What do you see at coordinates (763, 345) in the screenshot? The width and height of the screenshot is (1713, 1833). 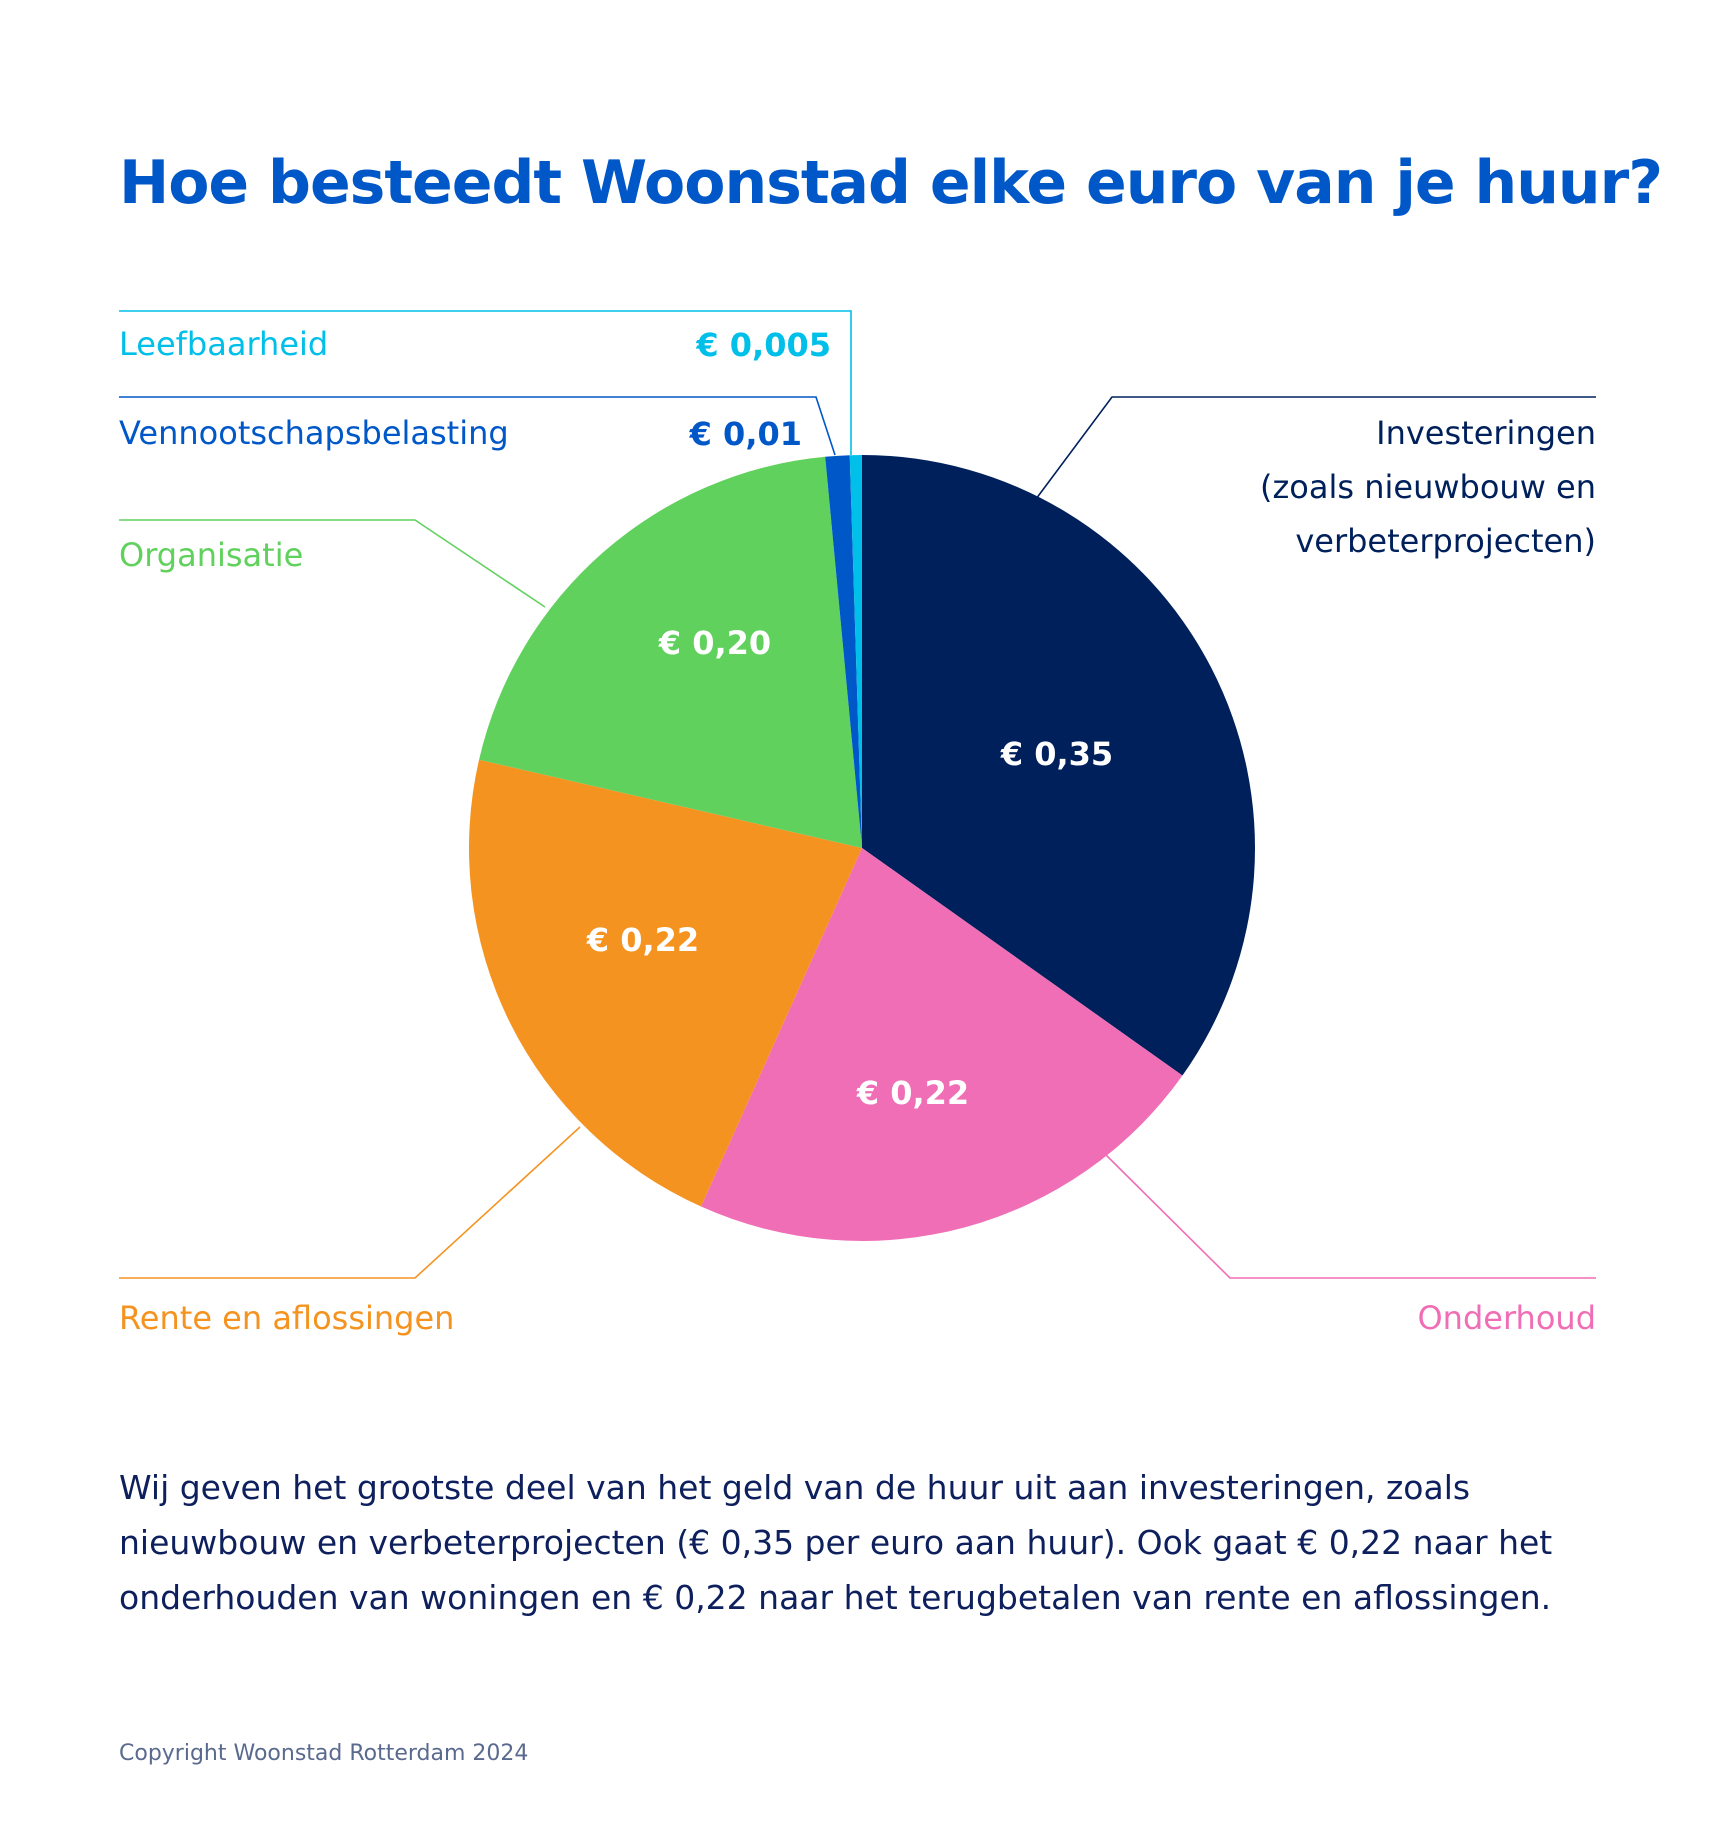 I see `value-leefbaarheid: € 0,005` at bounding box center [763, 345].